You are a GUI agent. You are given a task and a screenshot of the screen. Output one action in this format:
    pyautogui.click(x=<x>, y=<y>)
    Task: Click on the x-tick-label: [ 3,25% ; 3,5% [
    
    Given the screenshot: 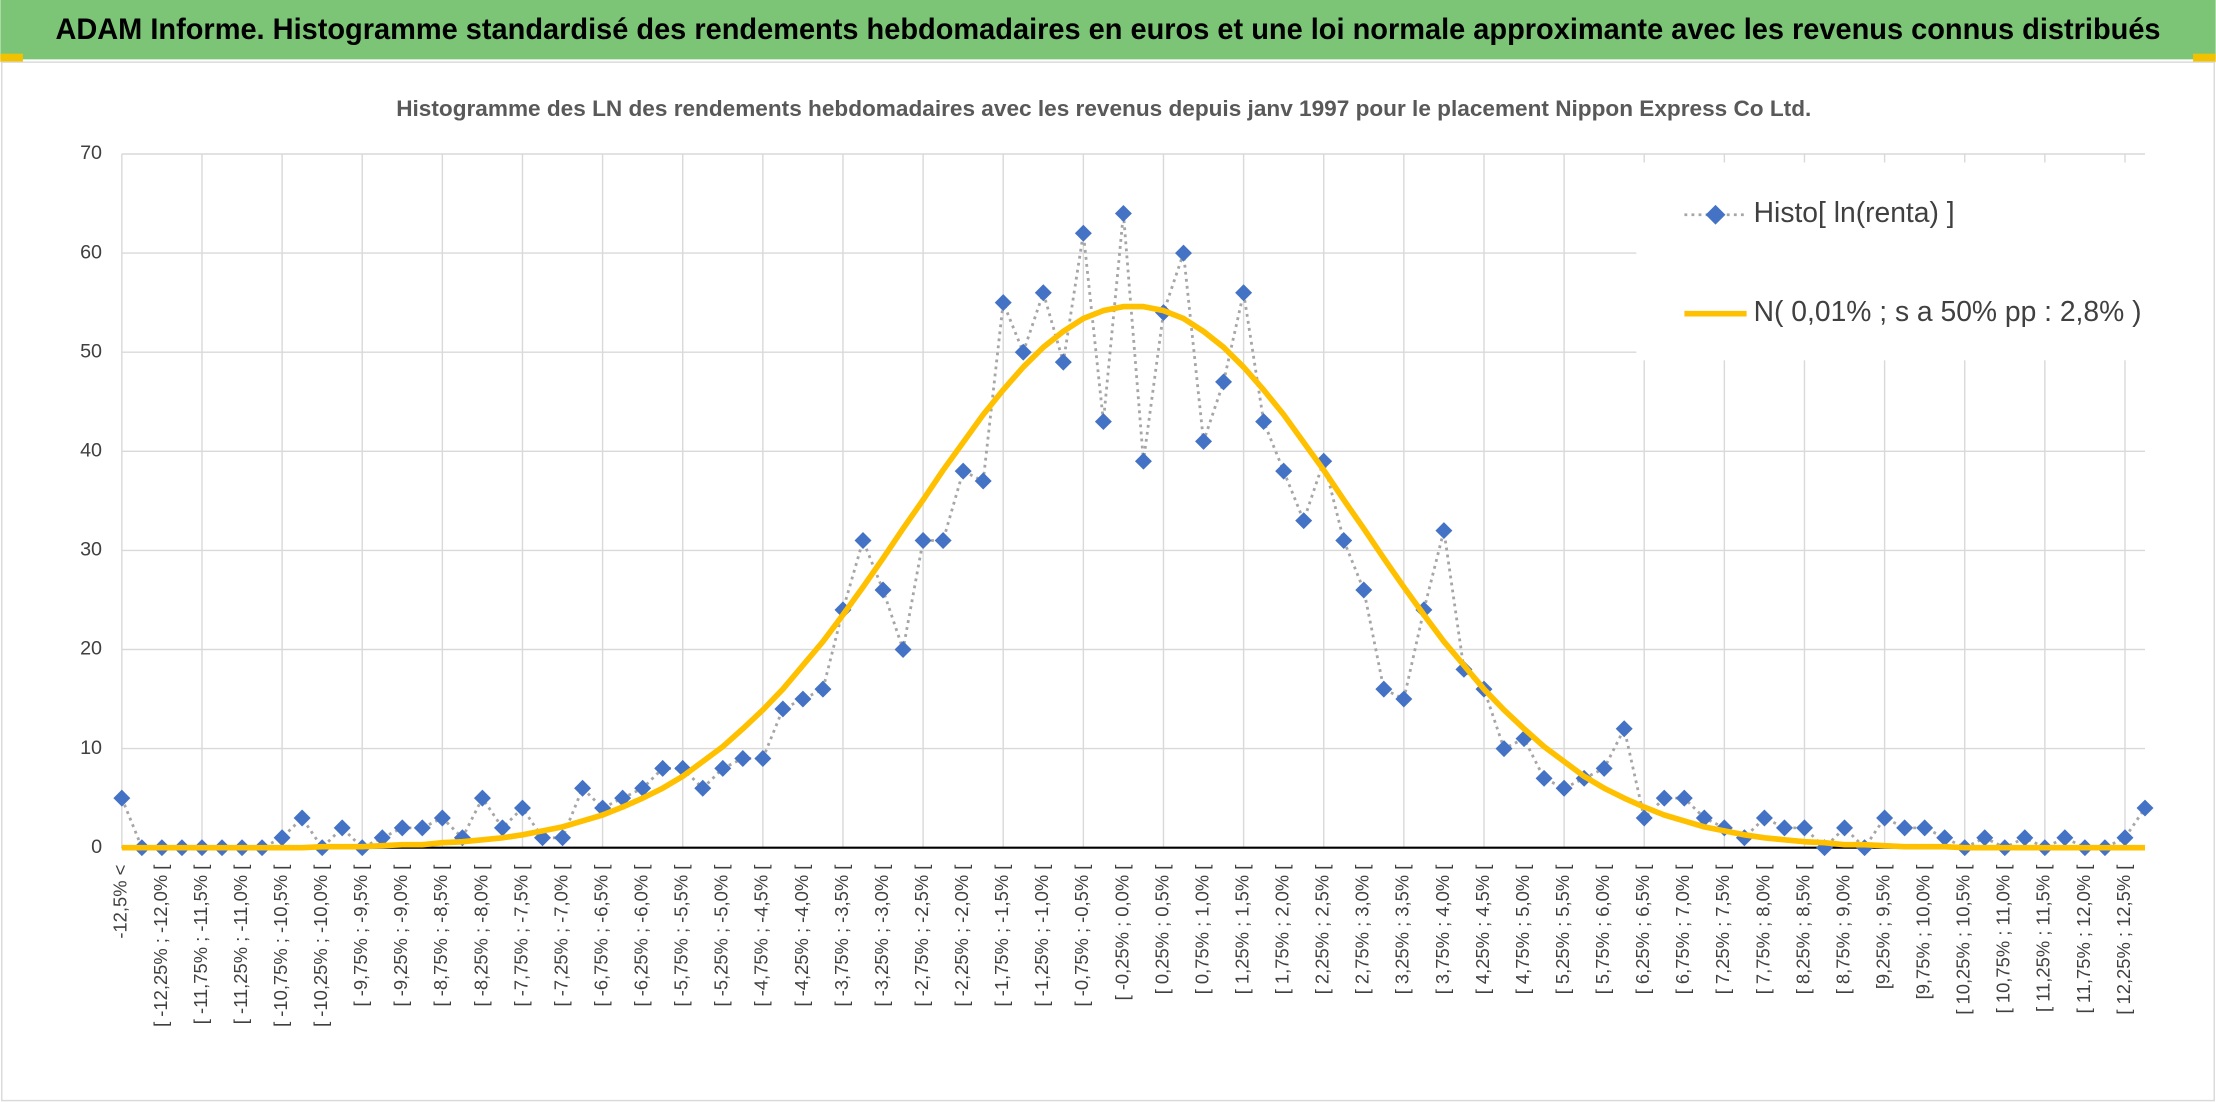 What is the action you would take?
    pyautogui.click(x=1402, y=930)
    